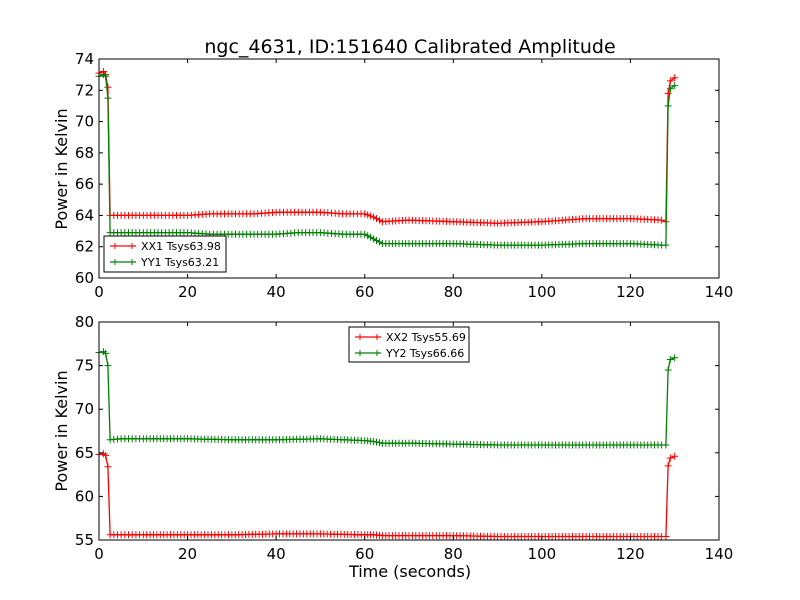  I want to click on top-ylabel: Power in Kelvin, so click(61, 168).